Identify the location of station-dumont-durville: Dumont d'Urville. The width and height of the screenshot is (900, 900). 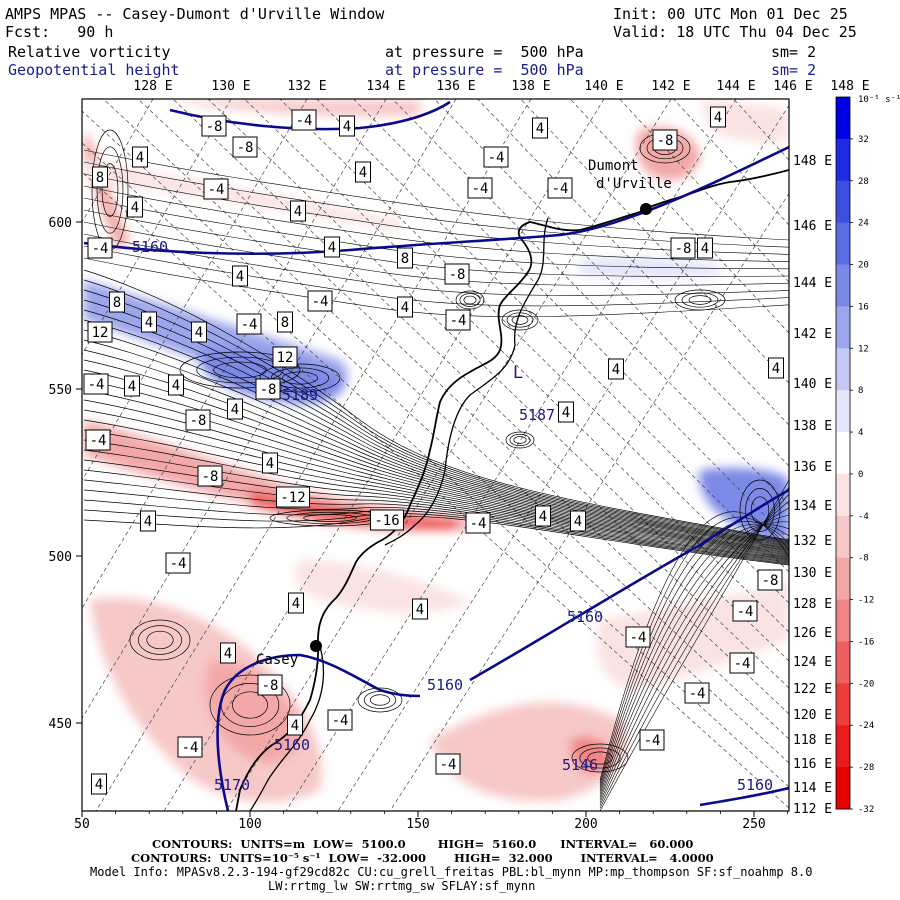
(630, 186).